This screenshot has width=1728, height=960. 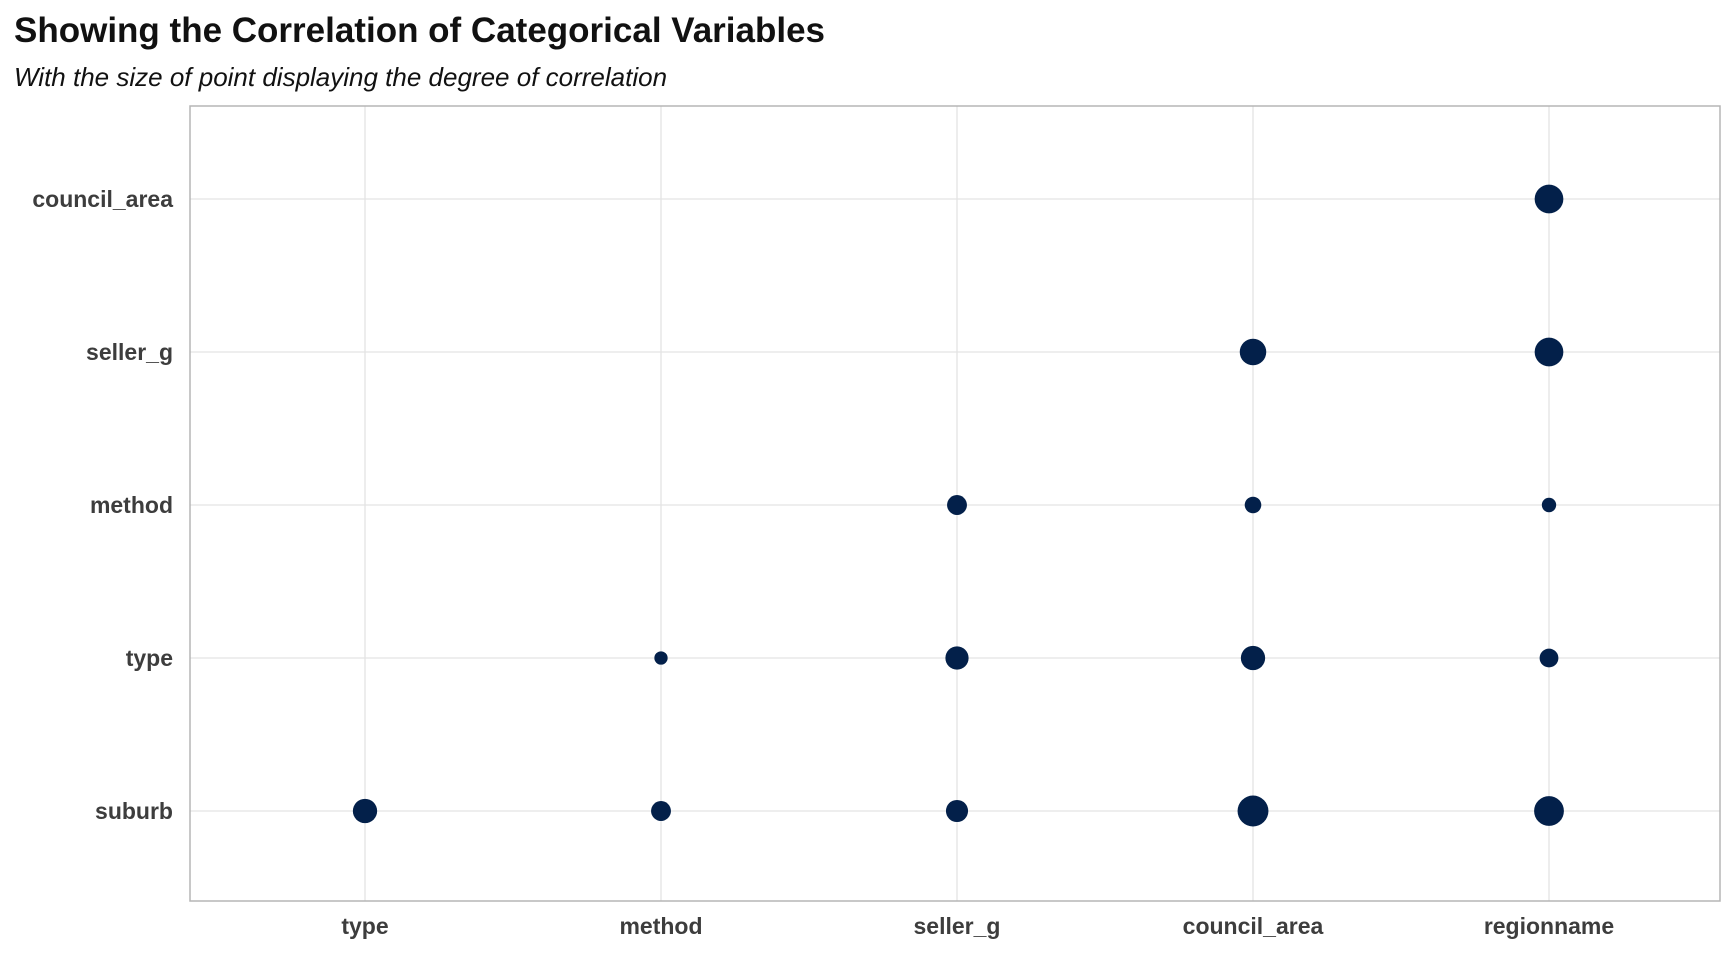 I want to click on x-tick-label-method: method, so click(x=660, y=926).